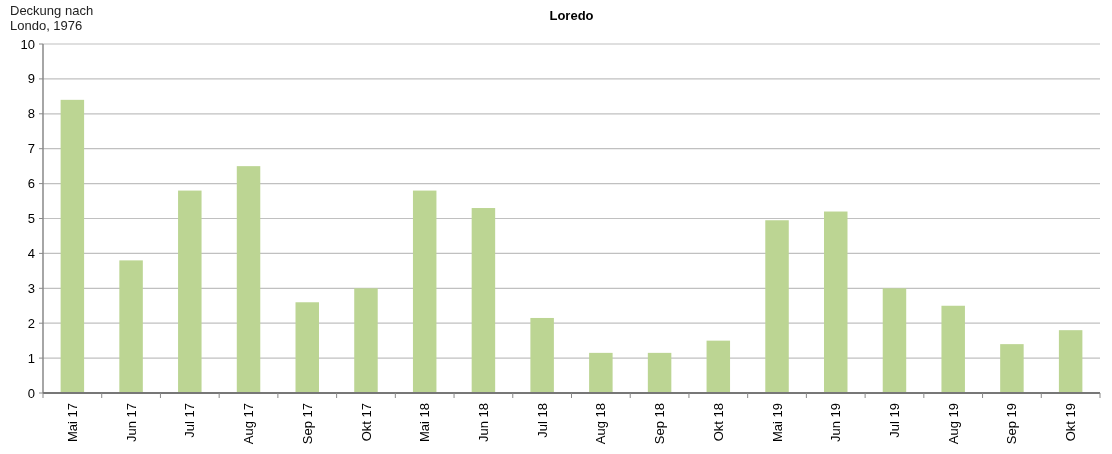  Describe the element at coordinates (542, 420) in the screenshot. I see `x-tick-label: Jul 18` at that location.